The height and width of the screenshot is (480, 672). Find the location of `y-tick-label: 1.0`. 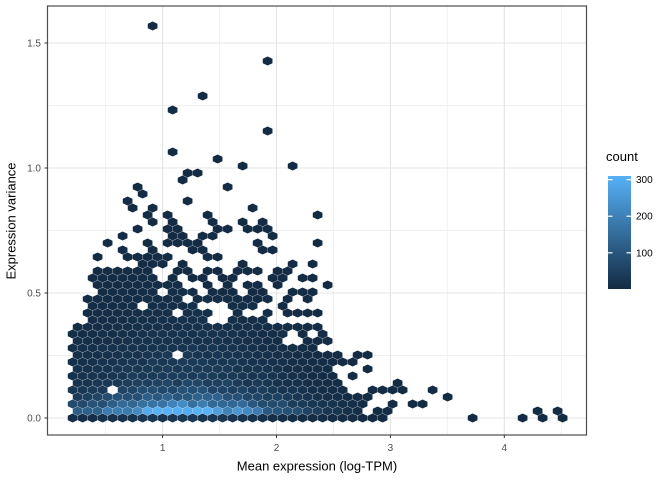

y-tick-label: 1.0 is located at coordinates (34, 169).